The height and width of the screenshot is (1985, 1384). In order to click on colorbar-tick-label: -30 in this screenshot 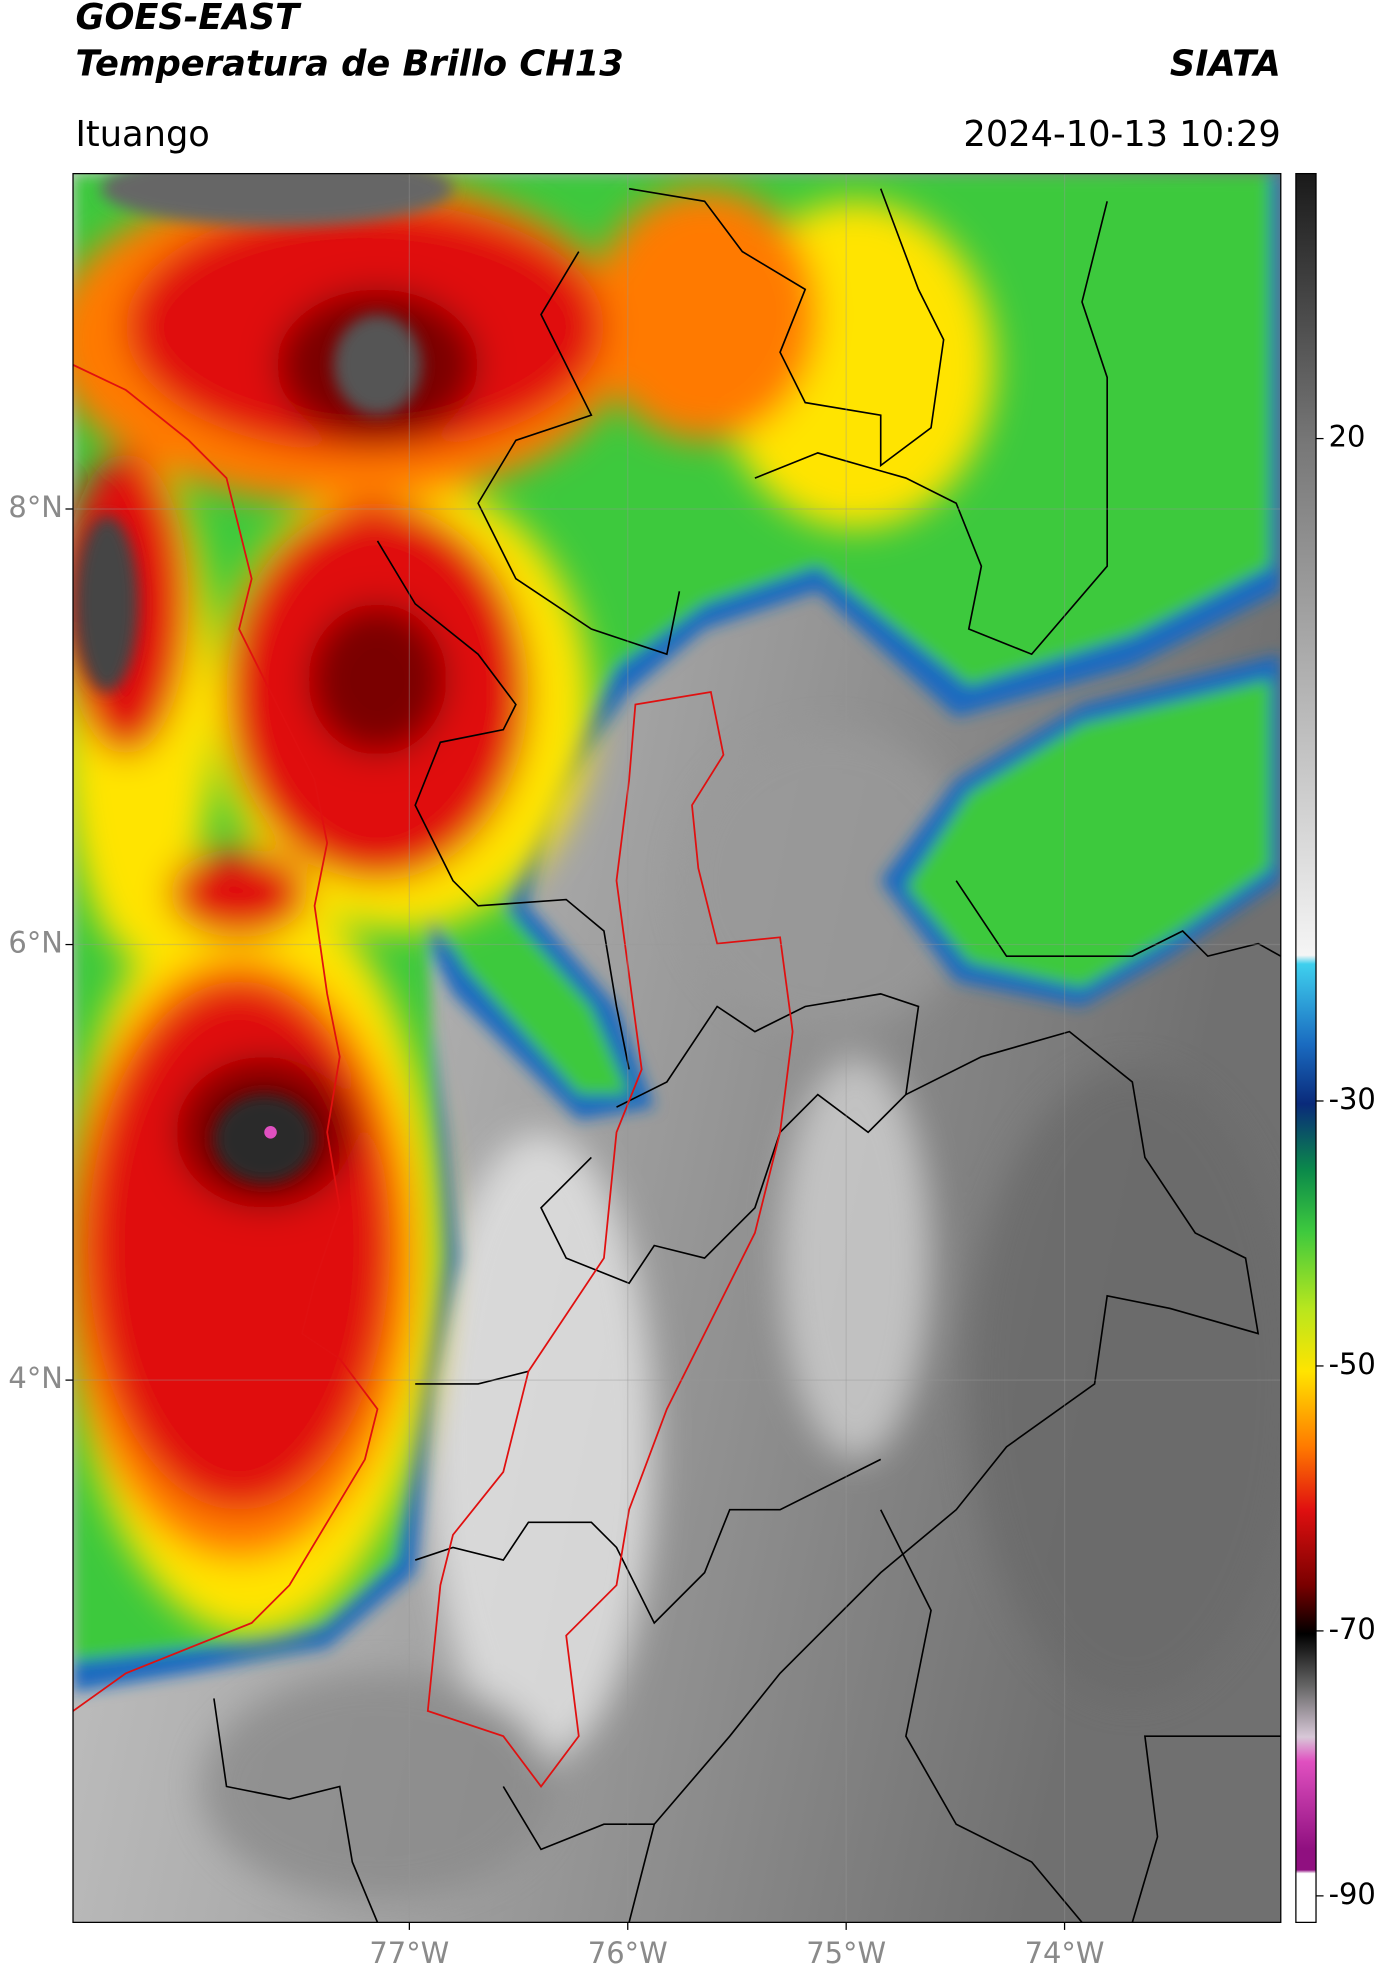, I will do `click(1352, 1099)`.